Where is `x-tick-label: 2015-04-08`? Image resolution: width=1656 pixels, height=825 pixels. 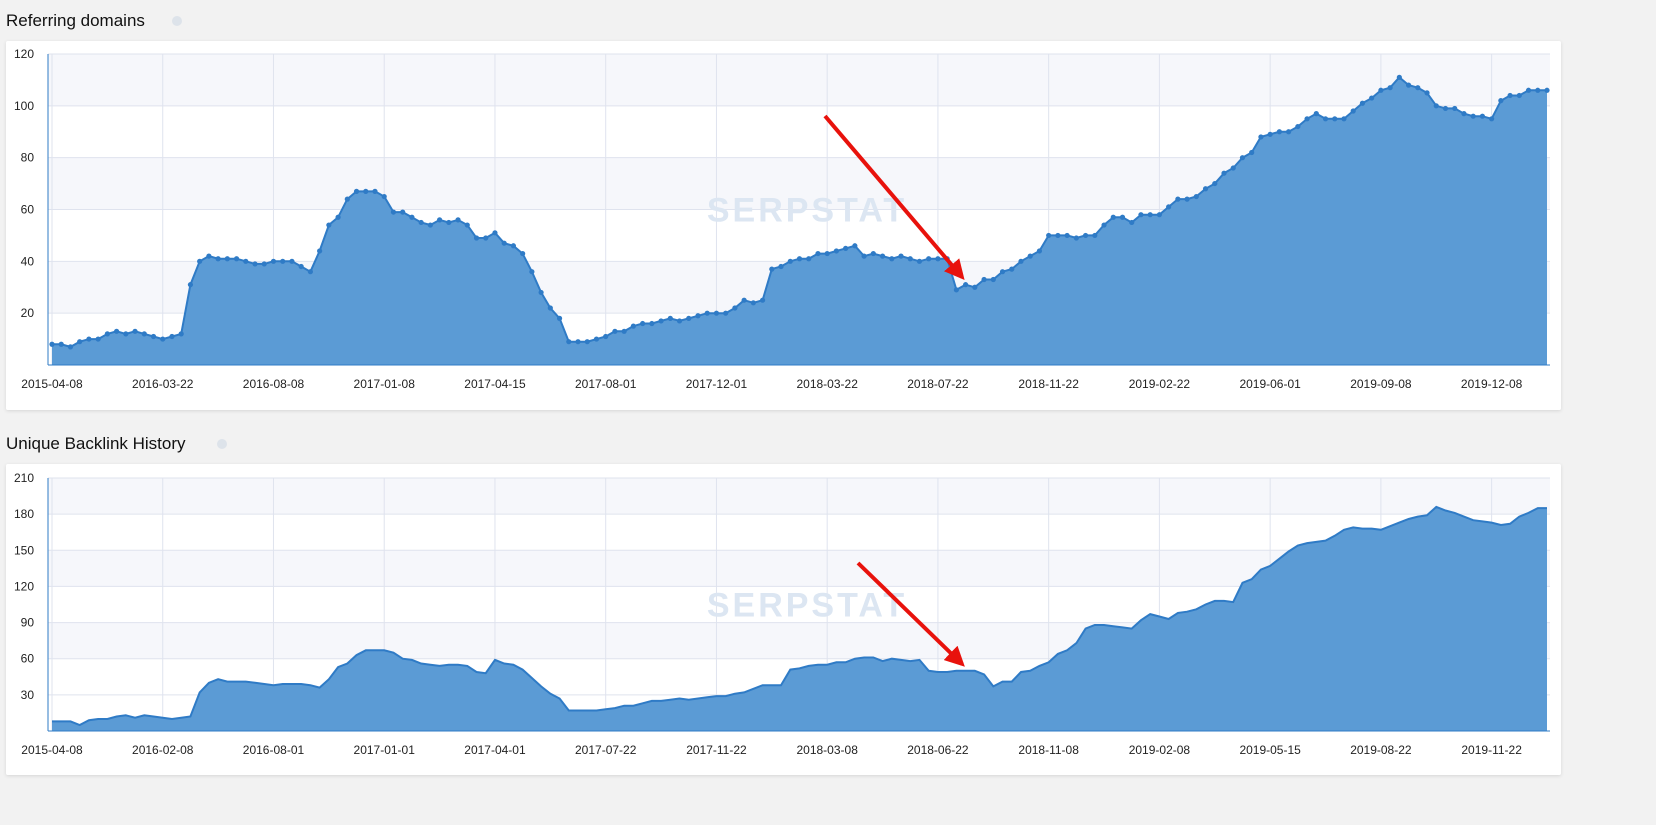 x-tick-label: 2015-04-08 is located at coordinates (52, 384).